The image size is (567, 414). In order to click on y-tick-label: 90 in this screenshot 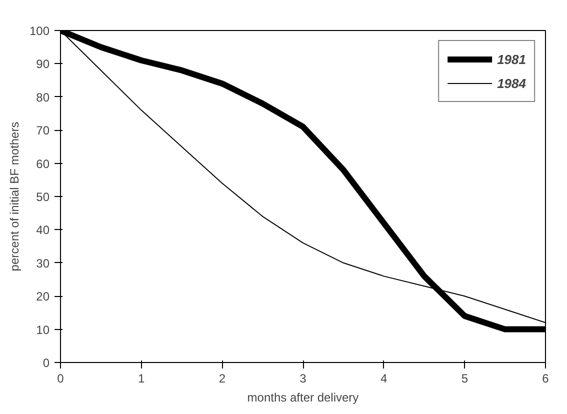, I will do `click(43, 64)`.